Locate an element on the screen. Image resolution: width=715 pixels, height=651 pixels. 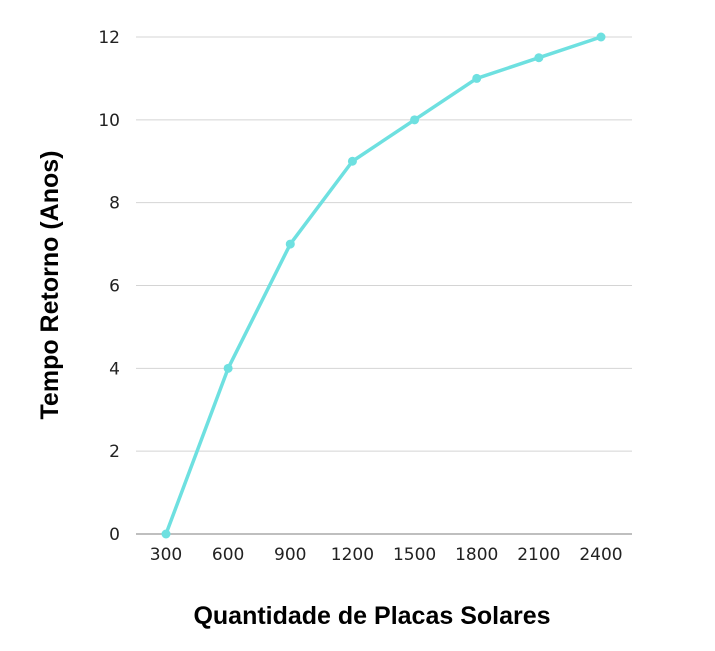
y-tick-label: 12 is located at coordinates (109, 38).